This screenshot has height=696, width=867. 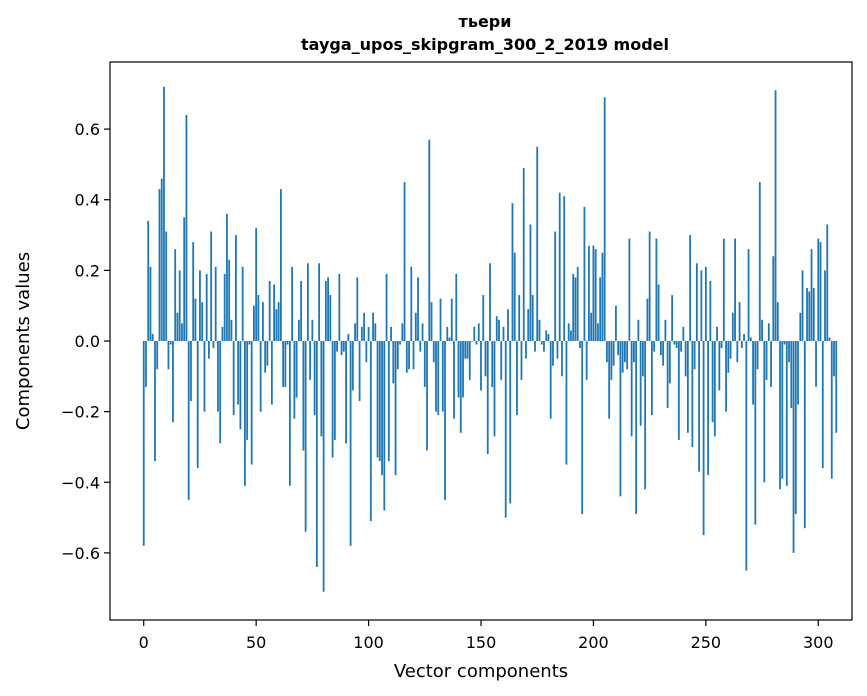 What do you see at coordinates (485, 44) in the screenshot?
I see `chart-subtitle: tayga_upos_skipgram_300_2_2019 model` at bounding box center [485, 44].